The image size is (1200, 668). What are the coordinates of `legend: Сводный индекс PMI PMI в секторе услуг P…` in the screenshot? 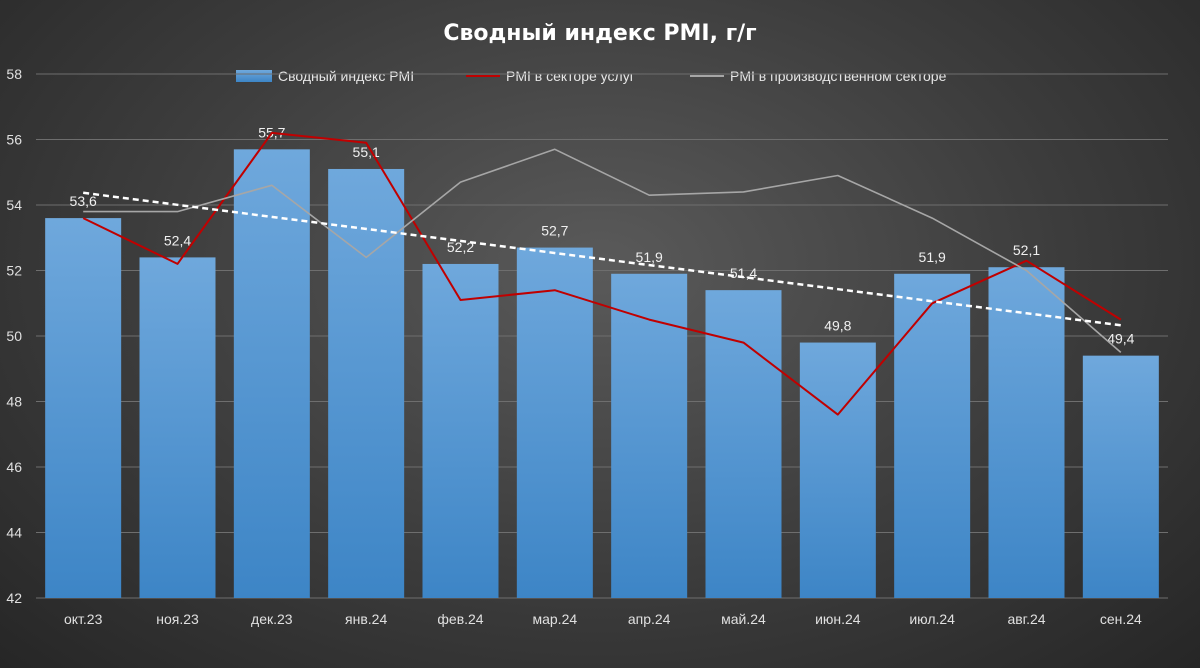 It's located at (591, 76).